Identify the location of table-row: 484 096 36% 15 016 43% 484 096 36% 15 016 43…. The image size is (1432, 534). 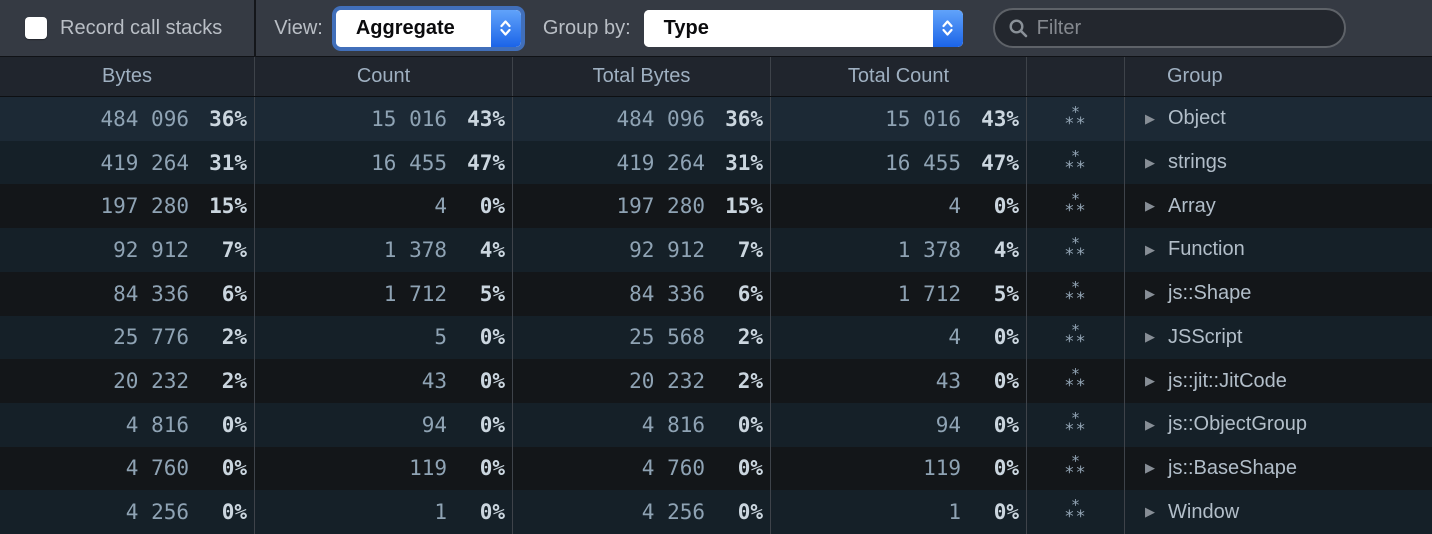
(716, 119).